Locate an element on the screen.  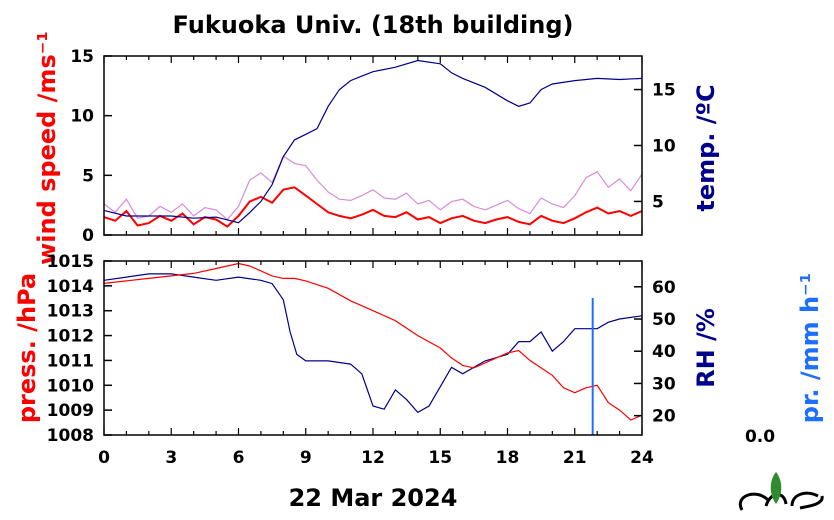
pressure-ytick-label: 1010 is located at coordinates (70, 386).